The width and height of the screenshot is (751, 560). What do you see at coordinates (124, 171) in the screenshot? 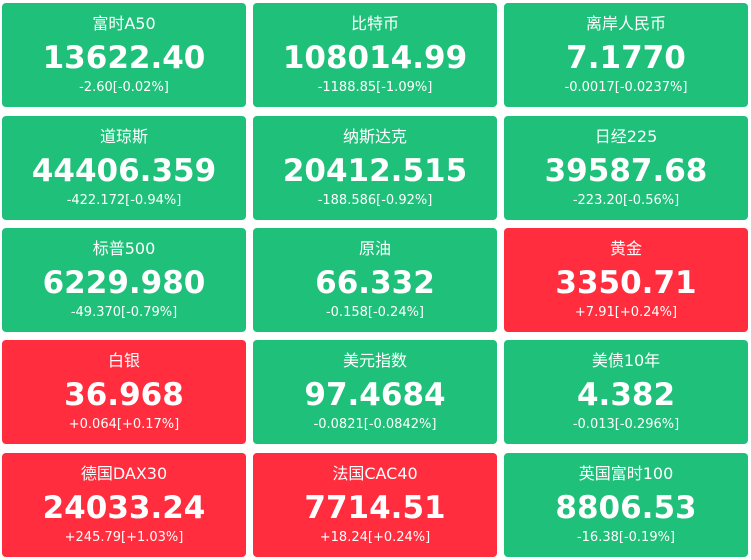
I see `quote-value: 44406.359` at bounding box center [124, 171].